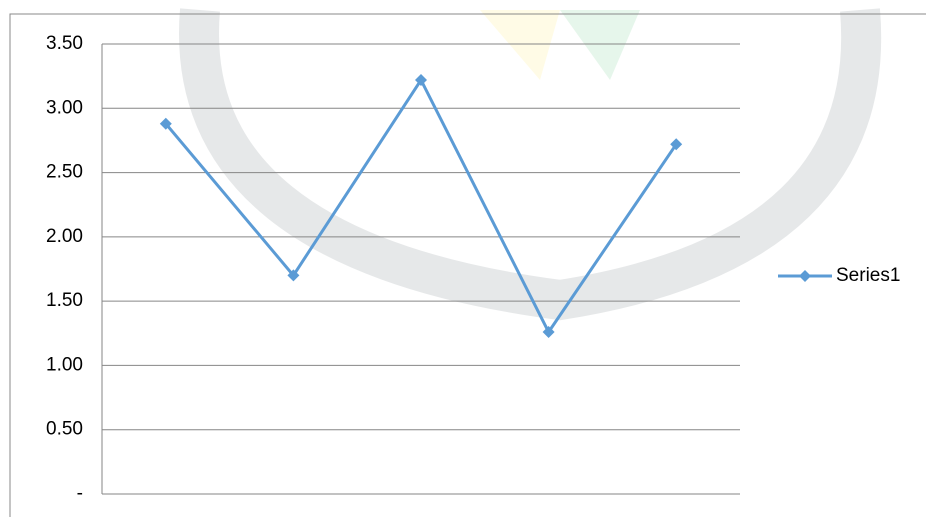  Describe the element at coordinates (64, 236) in the screenshot. I see `y-tick-label: 2.00` at that location.